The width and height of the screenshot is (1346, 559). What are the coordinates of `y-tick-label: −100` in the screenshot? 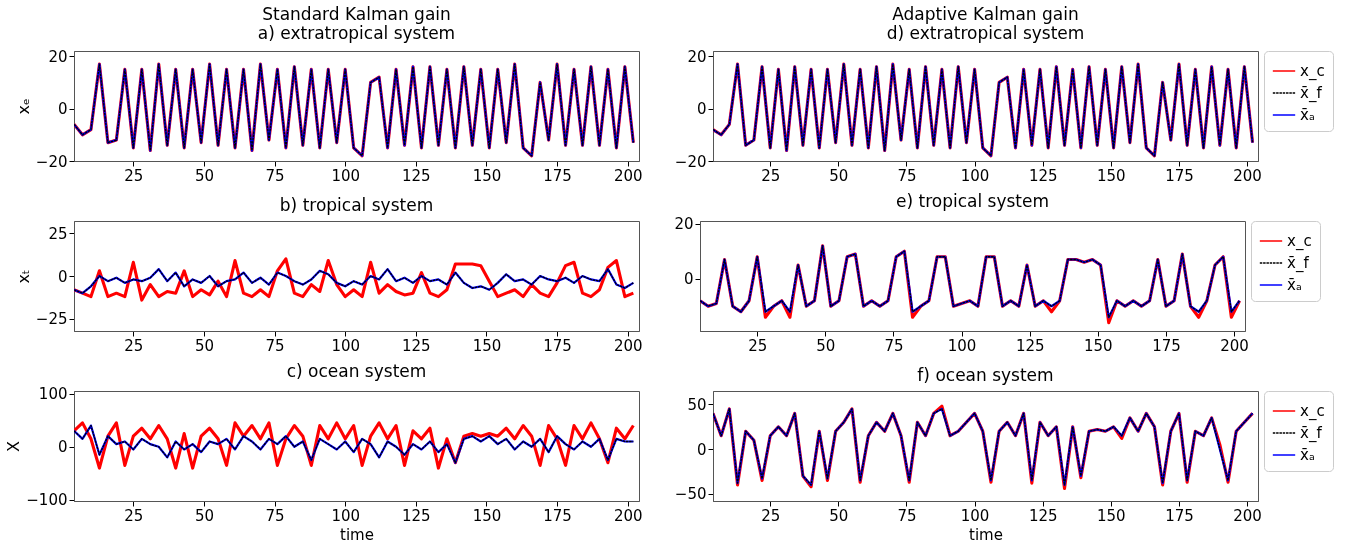 It's located at (47, 500).